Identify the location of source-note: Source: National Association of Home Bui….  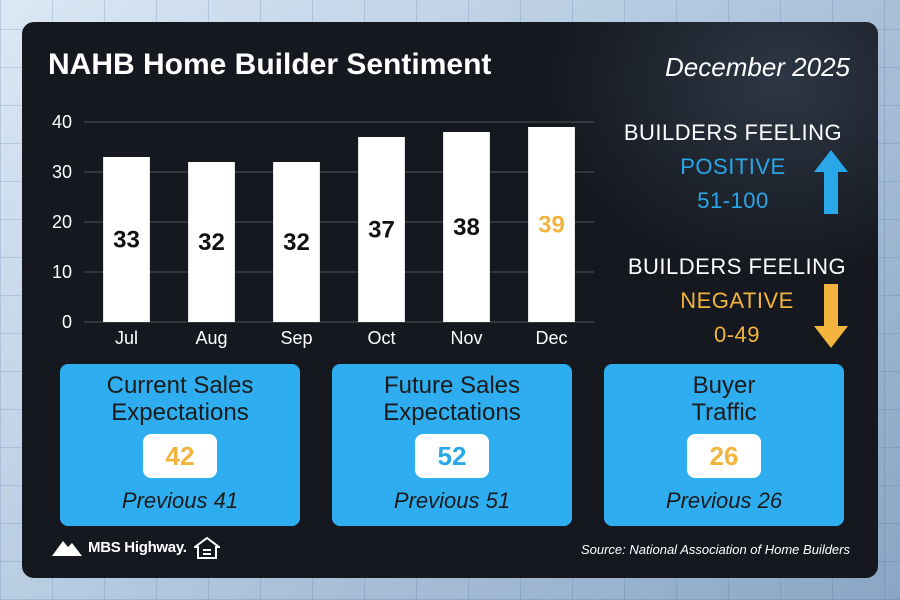
(715, 549).